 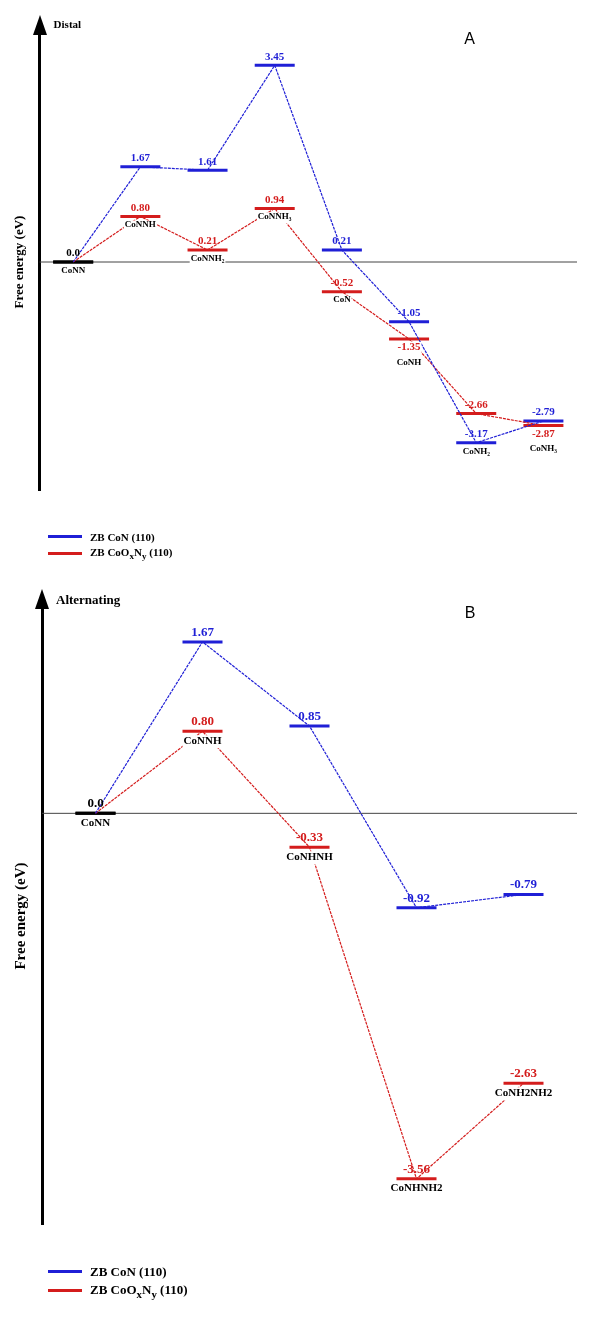 I want to click on x-tick-label: CoNH₃, so click(x=543, y=448).